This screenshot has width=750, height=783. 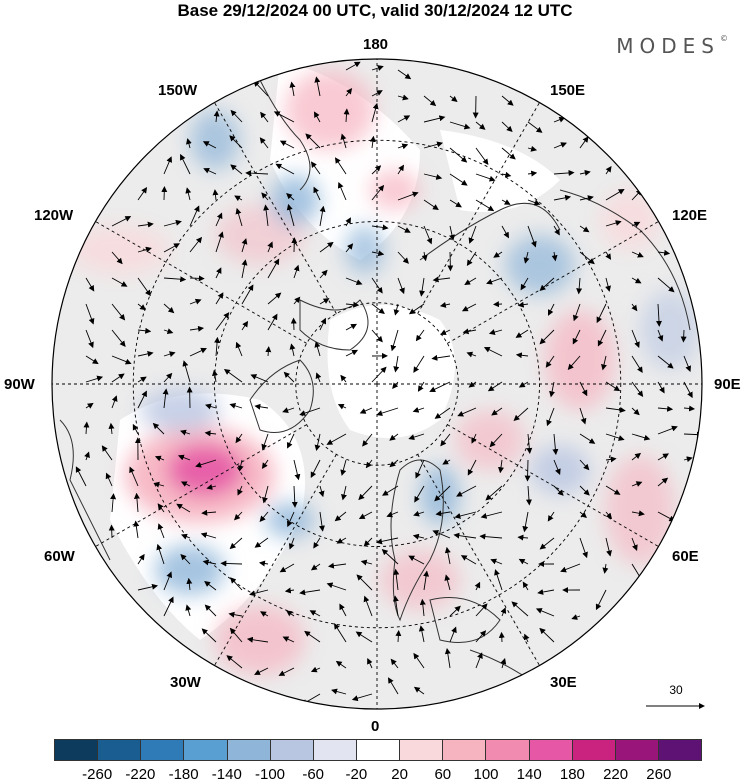 What do you see at coordinates (443, 774) in the screenshot?
I see `colorbar-tick-label: 60` at bounding box center [443, 774].